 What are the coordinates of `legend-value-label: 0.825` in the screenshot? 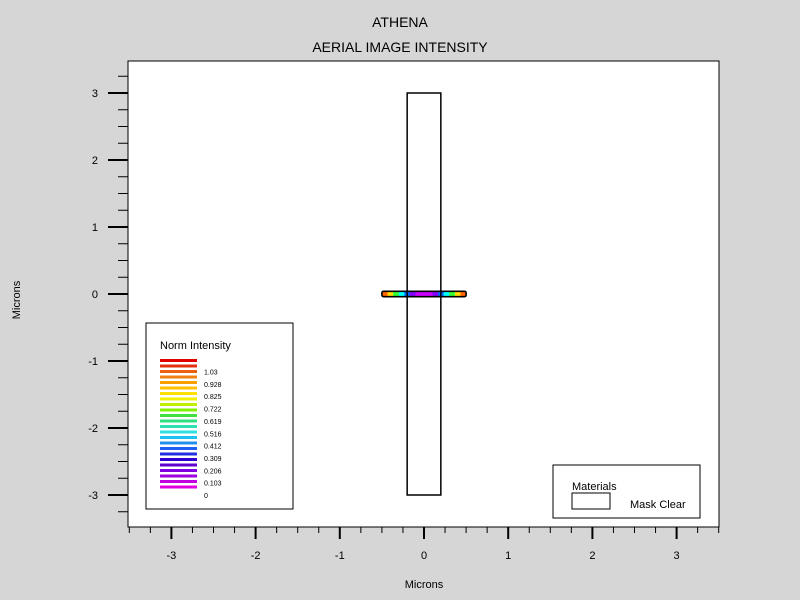 It's located at (213, 397).